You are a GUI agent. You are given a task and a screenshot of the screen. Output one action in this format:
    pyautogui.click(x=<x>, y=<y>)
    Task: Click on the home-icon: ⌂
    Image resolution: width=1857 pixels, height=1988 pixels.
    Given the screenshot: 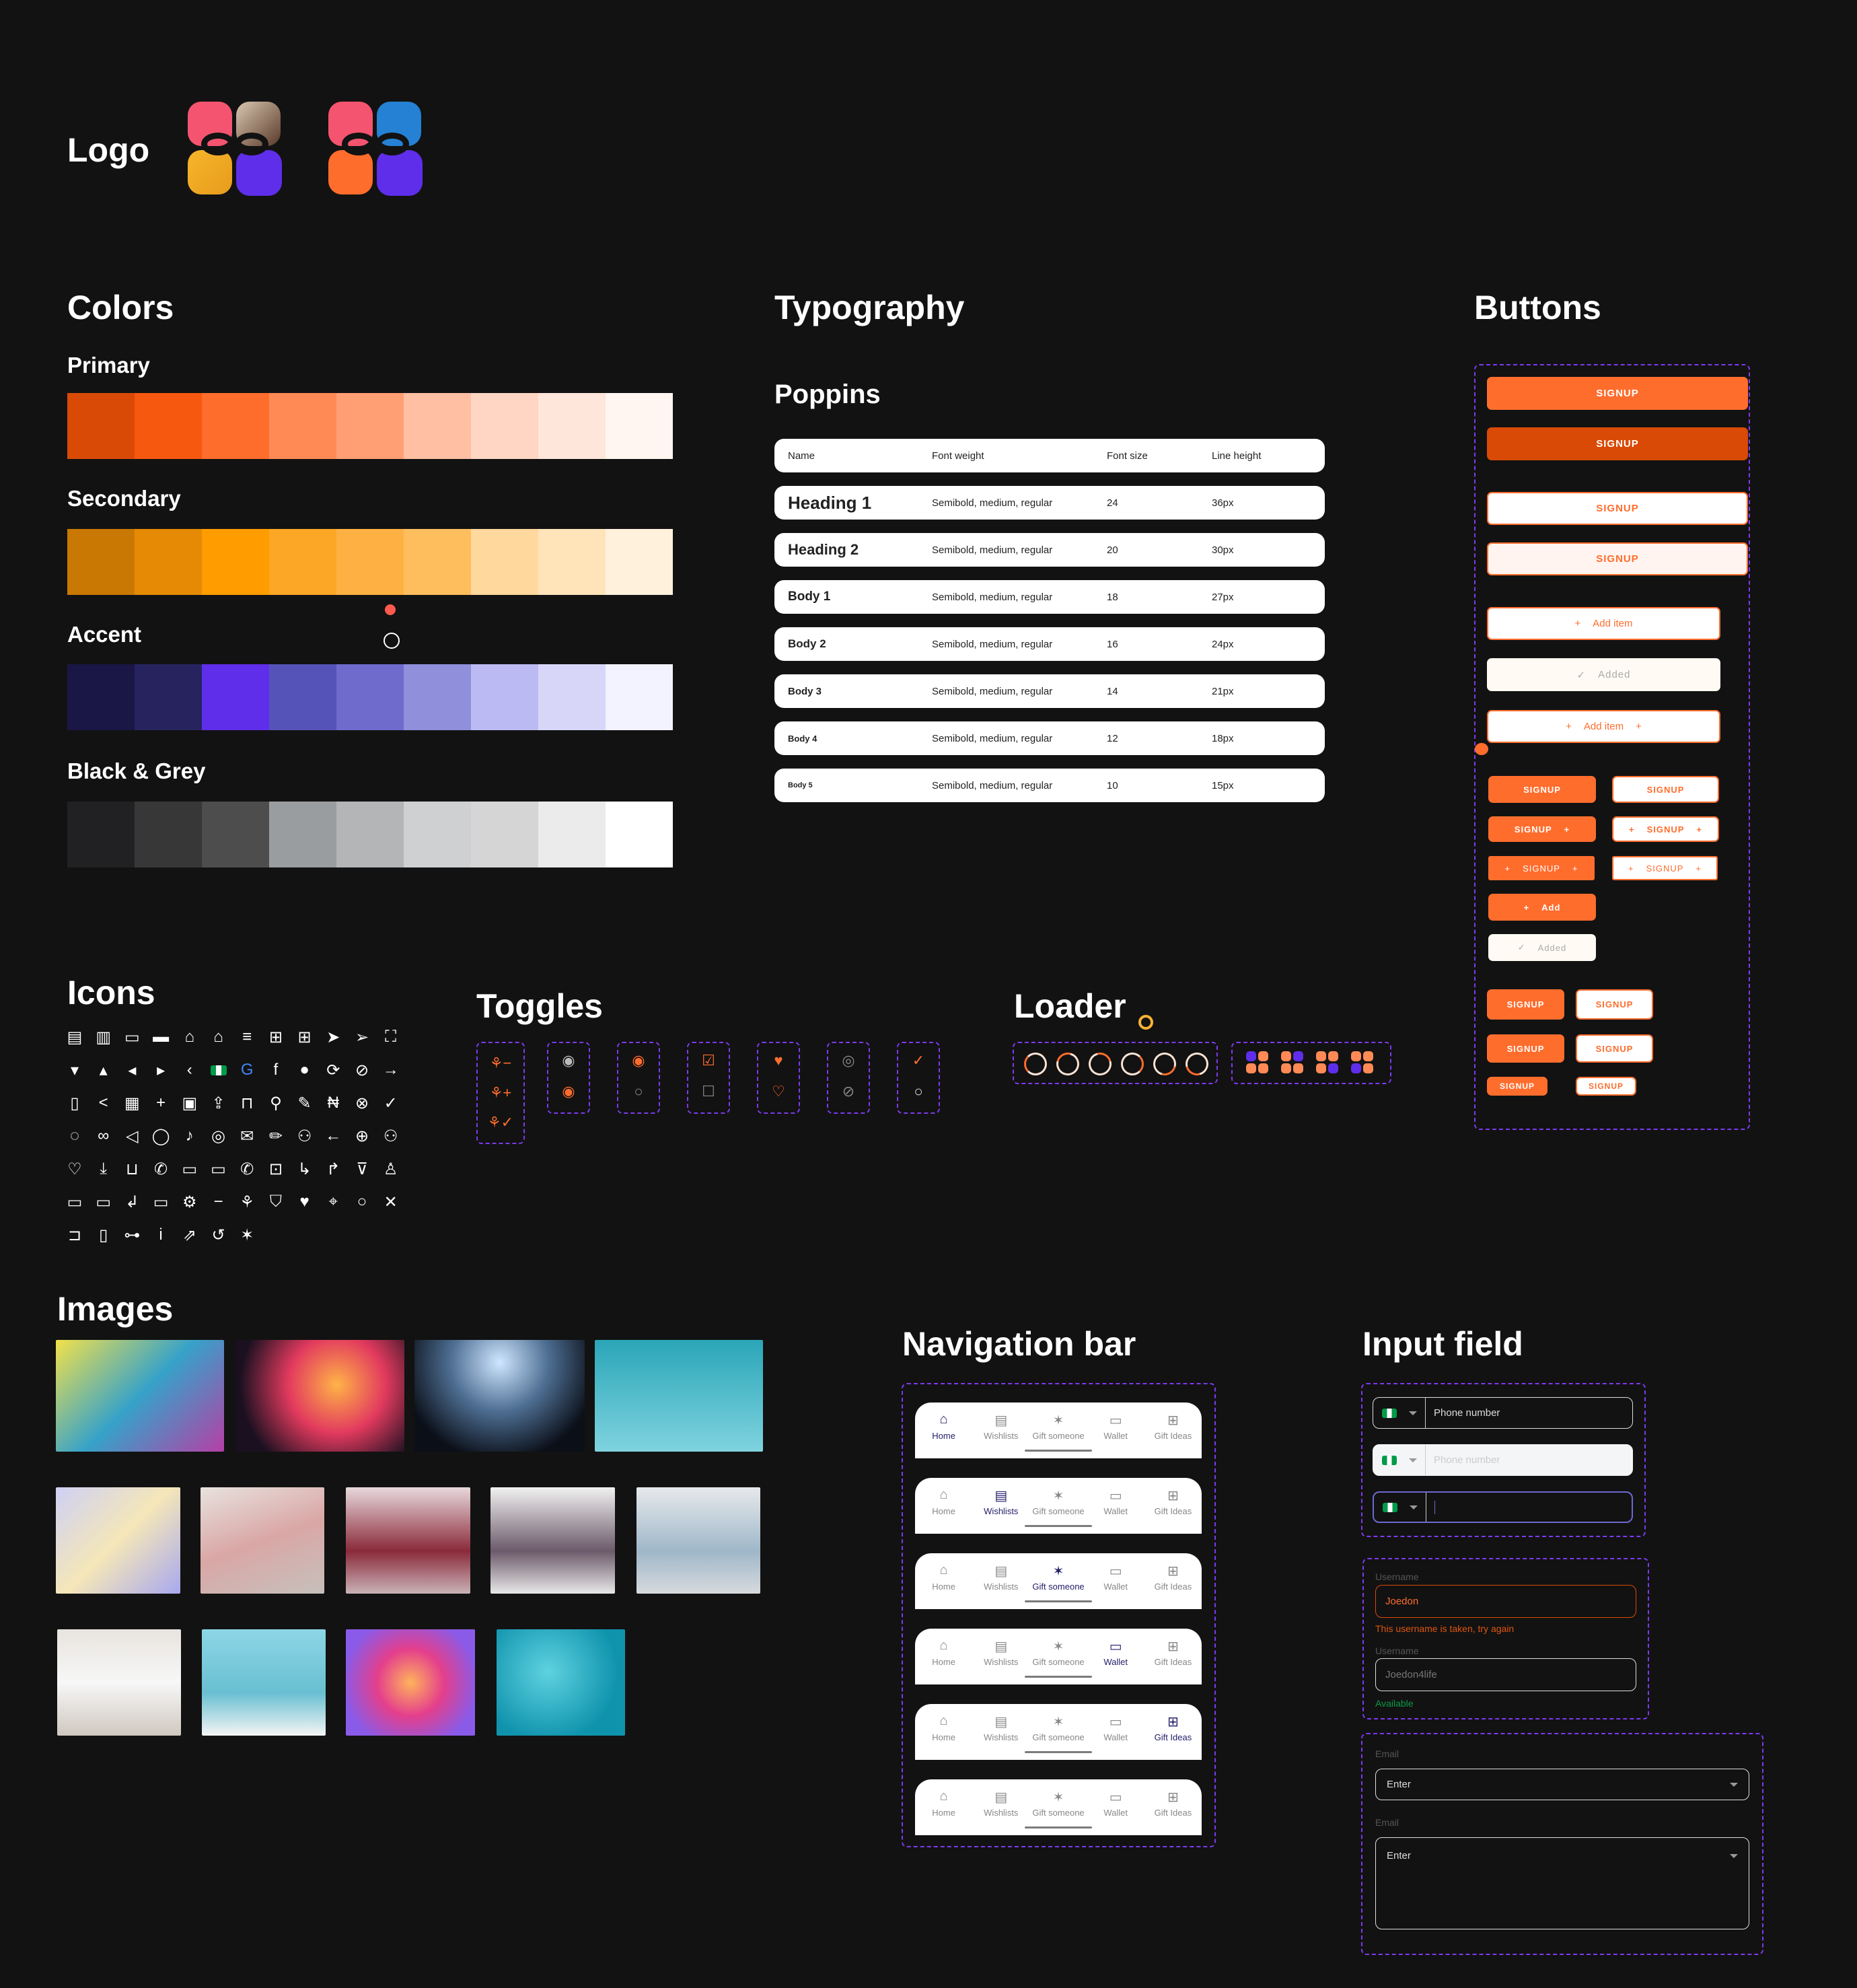 What is the action you would take?
    pyautogui.click(x=218, y=1037)
    